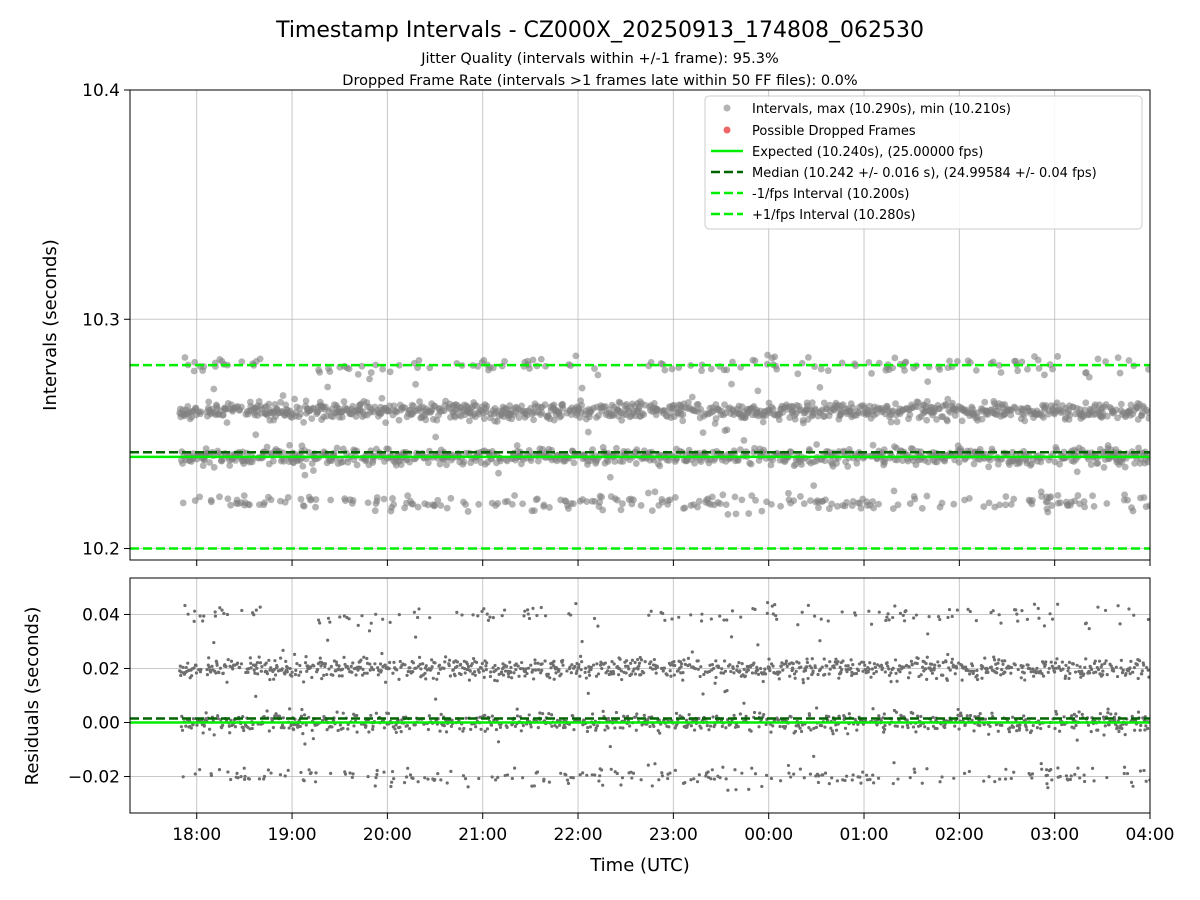 The width and height of the screenshot is (1200, 900). What do you see at coordinates (727, 130) in the screenshot?
I see `legend-marker-dropped` at bounding box center [727, 130].